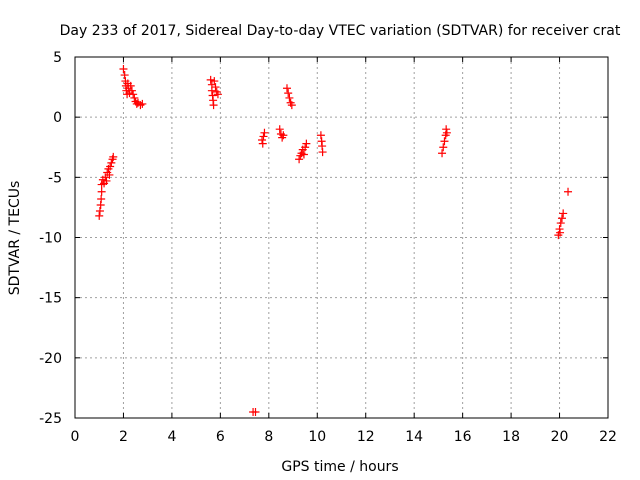  What do you see at coordinates (50, 359) in the screenshot?
I see `y-tick-label: -20` at bounding box center [50, 359].